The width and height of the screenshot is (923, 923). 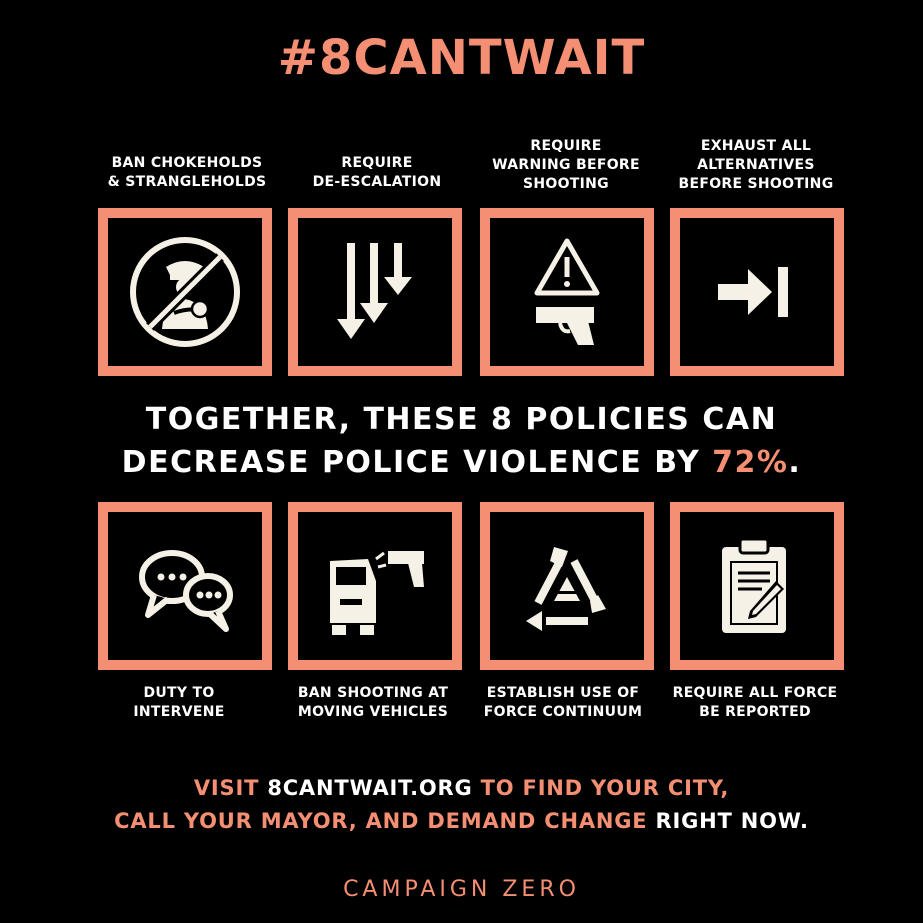 I want to click on policy-tile-ban-chokeholds, so click(x=185, y=292).